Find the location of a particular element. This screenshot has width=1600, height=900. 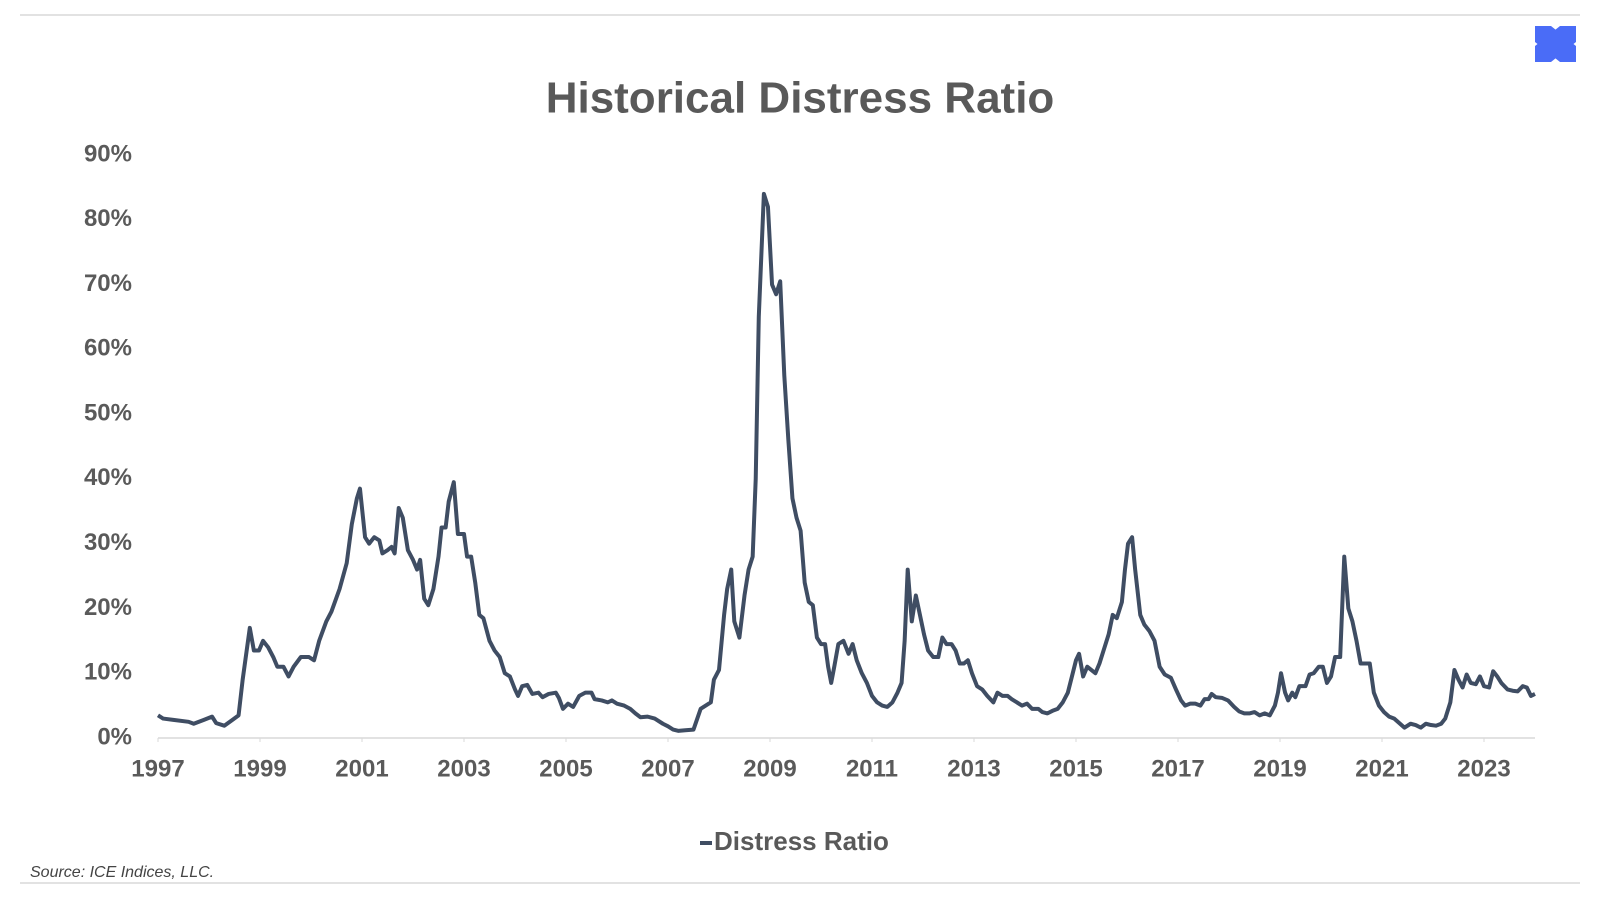

x-tick-label: 1997 is located at coordinates (157, 768).